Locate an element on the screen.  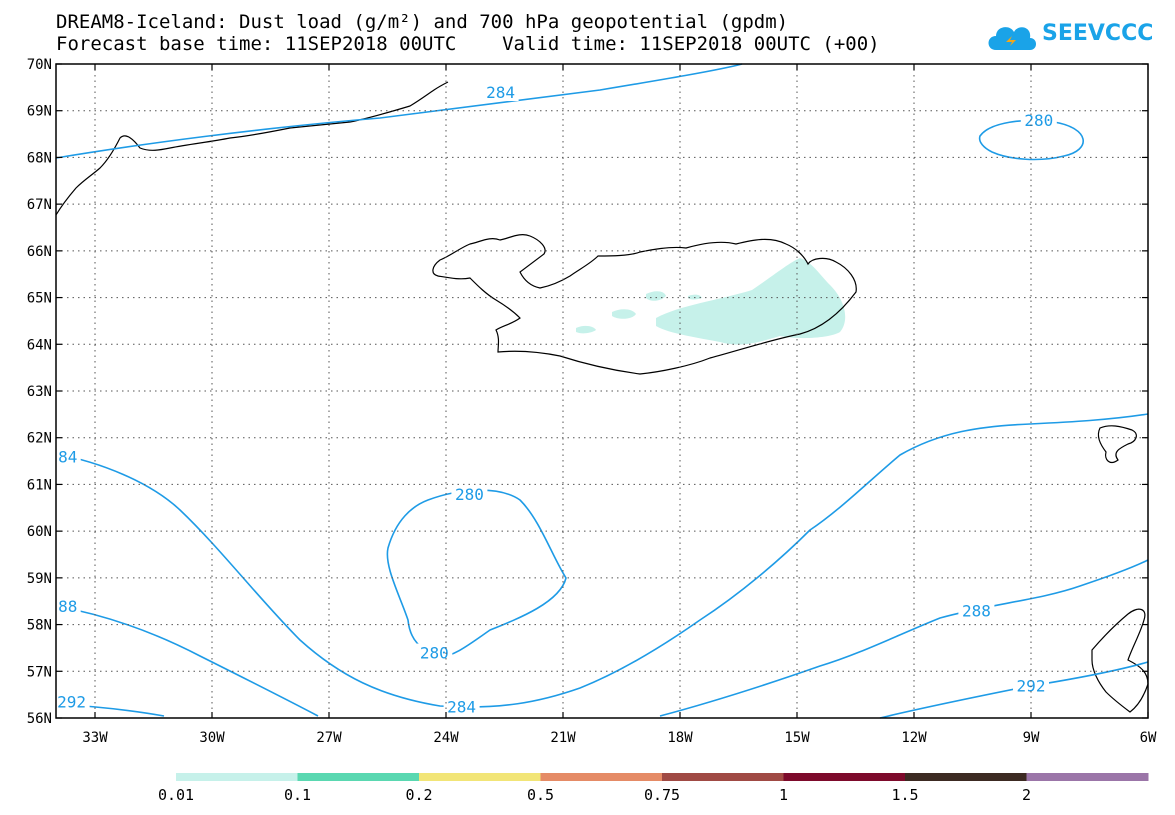
contour-288-east is located at coordinates (904, 638).